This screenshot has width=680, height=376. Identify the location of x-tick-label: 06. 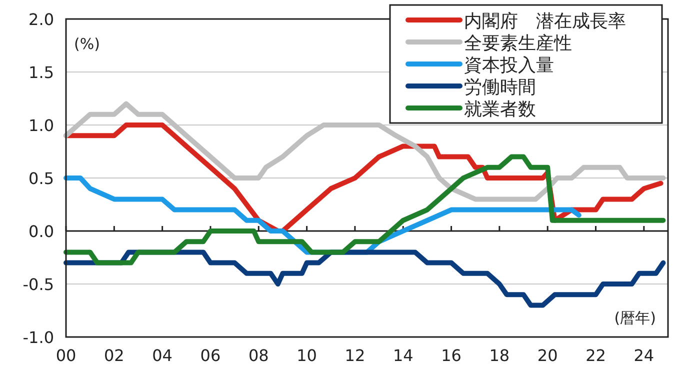
(210, 355).